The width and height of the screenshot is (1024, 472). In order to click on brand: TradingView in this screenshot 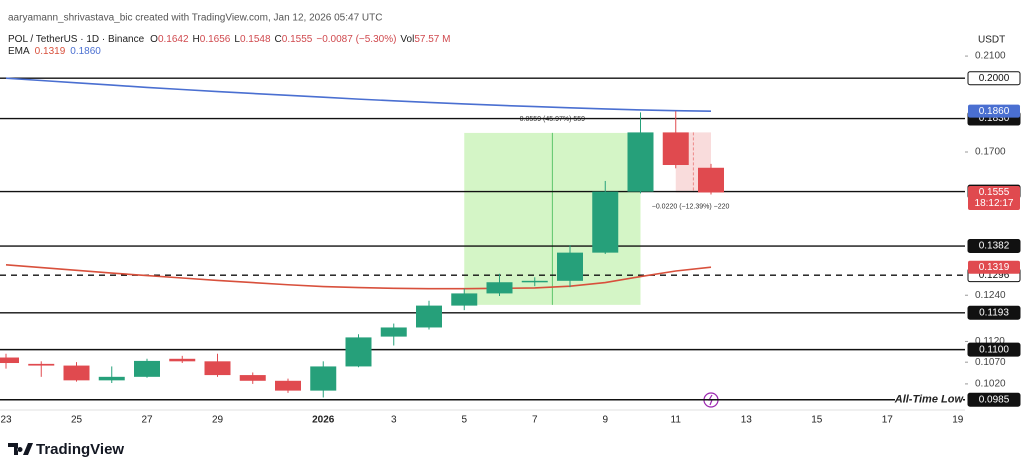, I will do `click(80, 449)`.